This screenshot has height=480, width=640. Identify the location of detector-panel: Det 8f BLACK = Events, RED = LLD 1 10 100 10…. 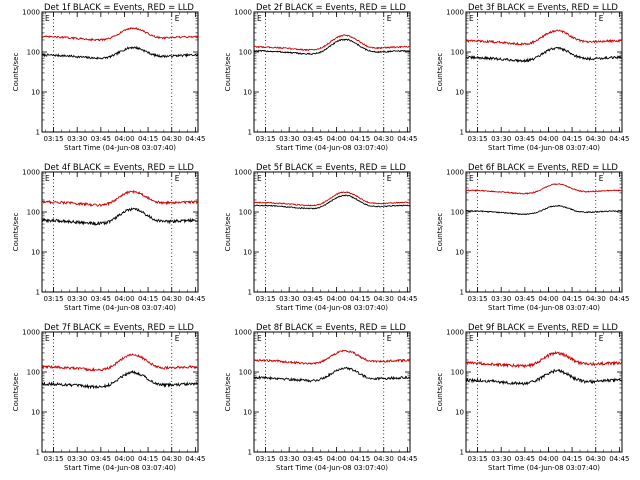
(320, 397).